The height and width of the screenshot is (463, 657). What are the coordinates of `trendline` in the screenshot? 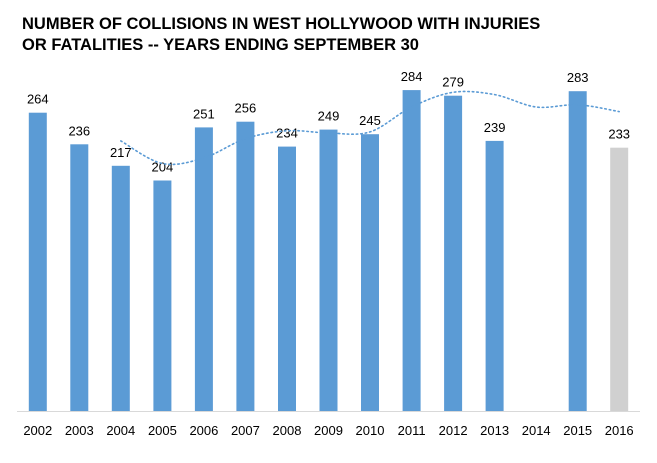 It's located at (370, 128).